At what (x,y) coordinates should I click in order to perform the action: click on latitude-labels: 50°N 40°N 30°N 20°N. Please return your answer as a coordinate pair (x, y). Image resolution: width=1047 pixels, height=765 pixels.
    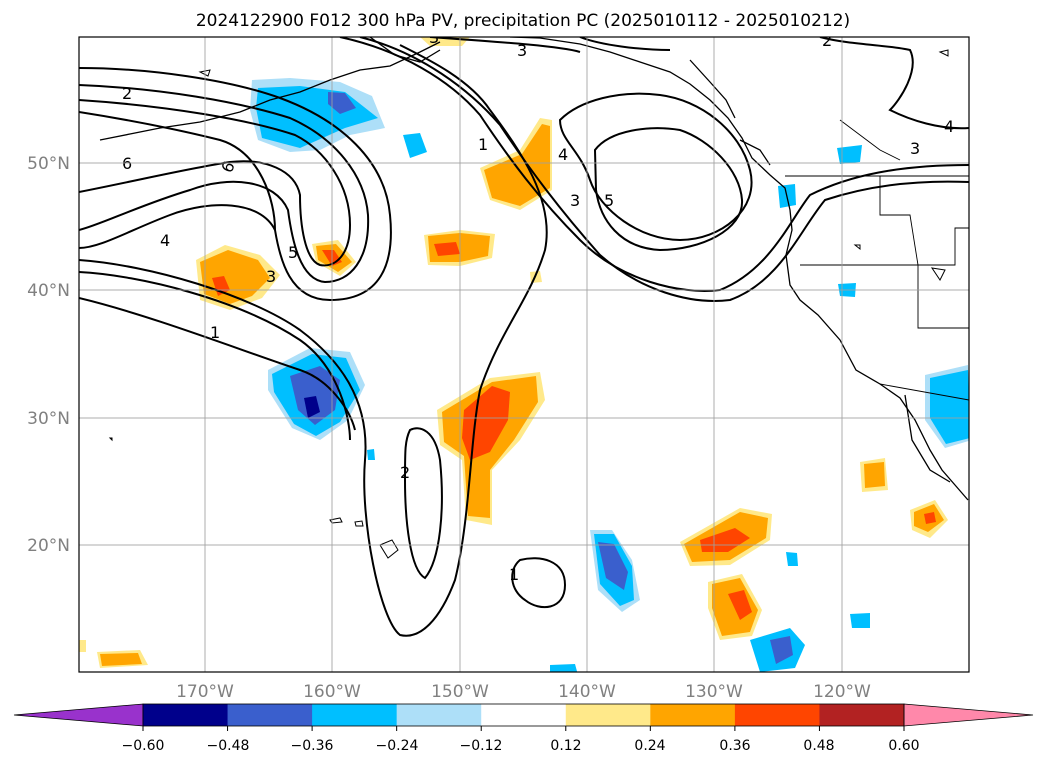
    Looking at the image, I should click on (48, 355).